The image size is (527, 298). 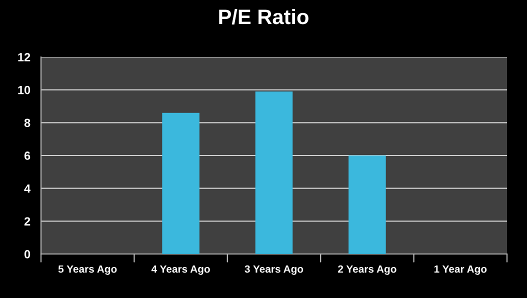 I want to click on y-tick-label: 0, so click(x=27, y=254).